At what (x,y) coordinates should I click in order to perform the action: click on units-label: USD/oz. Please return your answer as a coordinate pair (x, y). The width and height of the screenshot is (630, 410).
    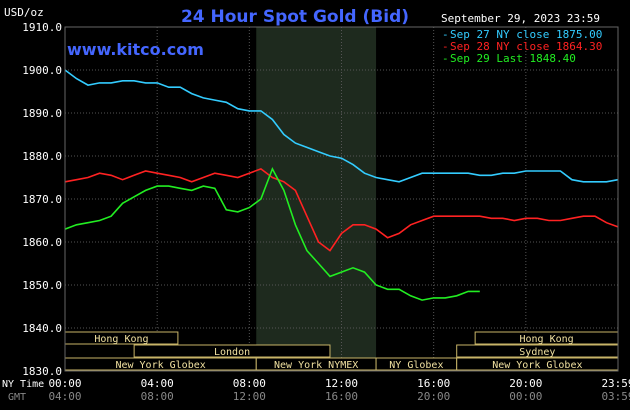
    Looking at the image, I should click on (24, 12).